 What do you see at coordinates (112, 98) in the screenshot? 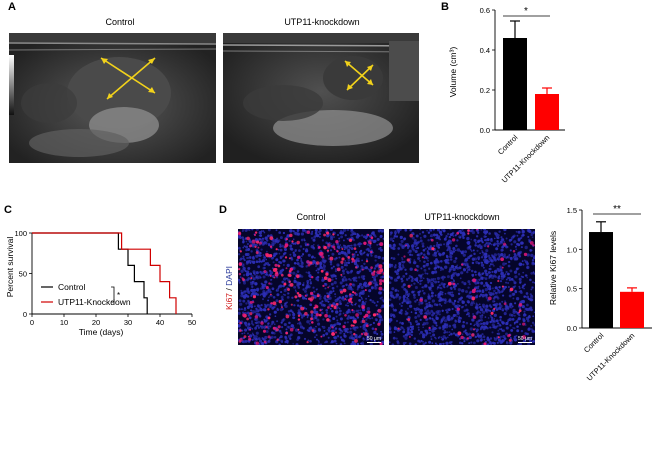
I see `ultrasound-control-image` at bounding box center [112, 98].